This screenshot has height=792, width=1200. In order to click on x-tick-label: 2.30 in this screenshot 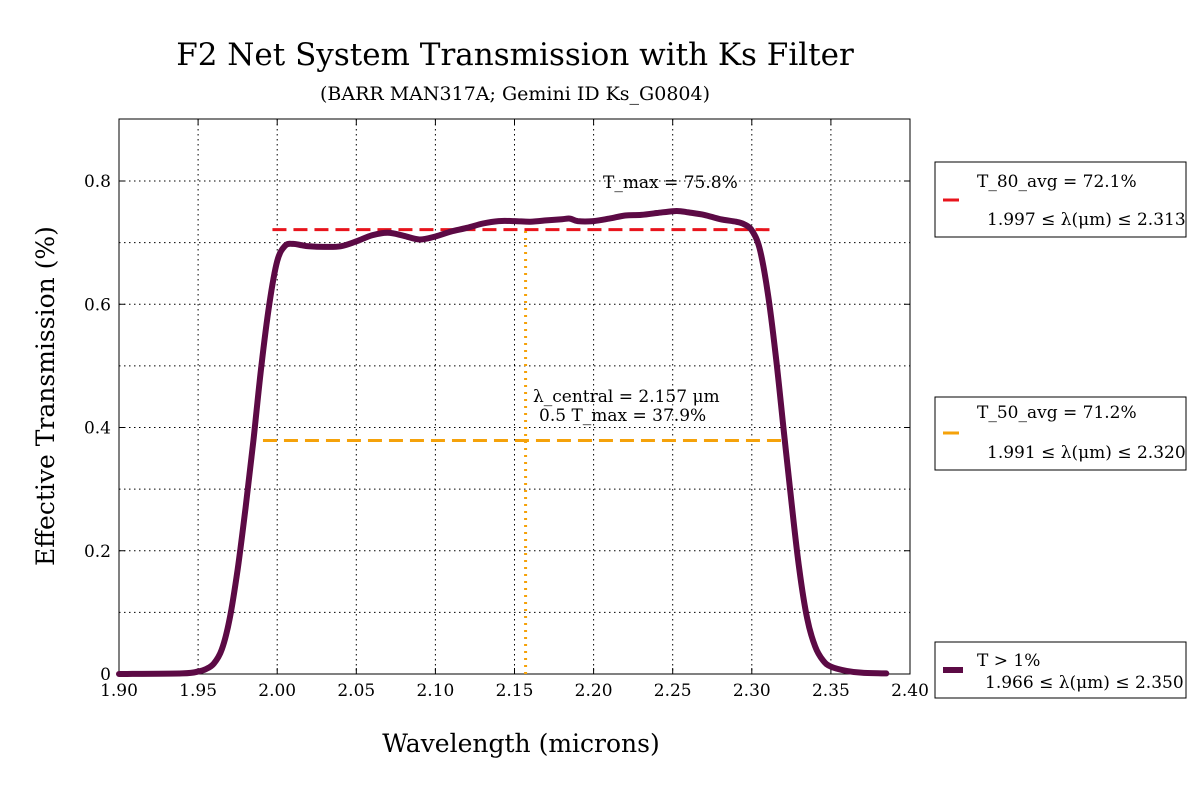, I will do `click(752, 691)`.